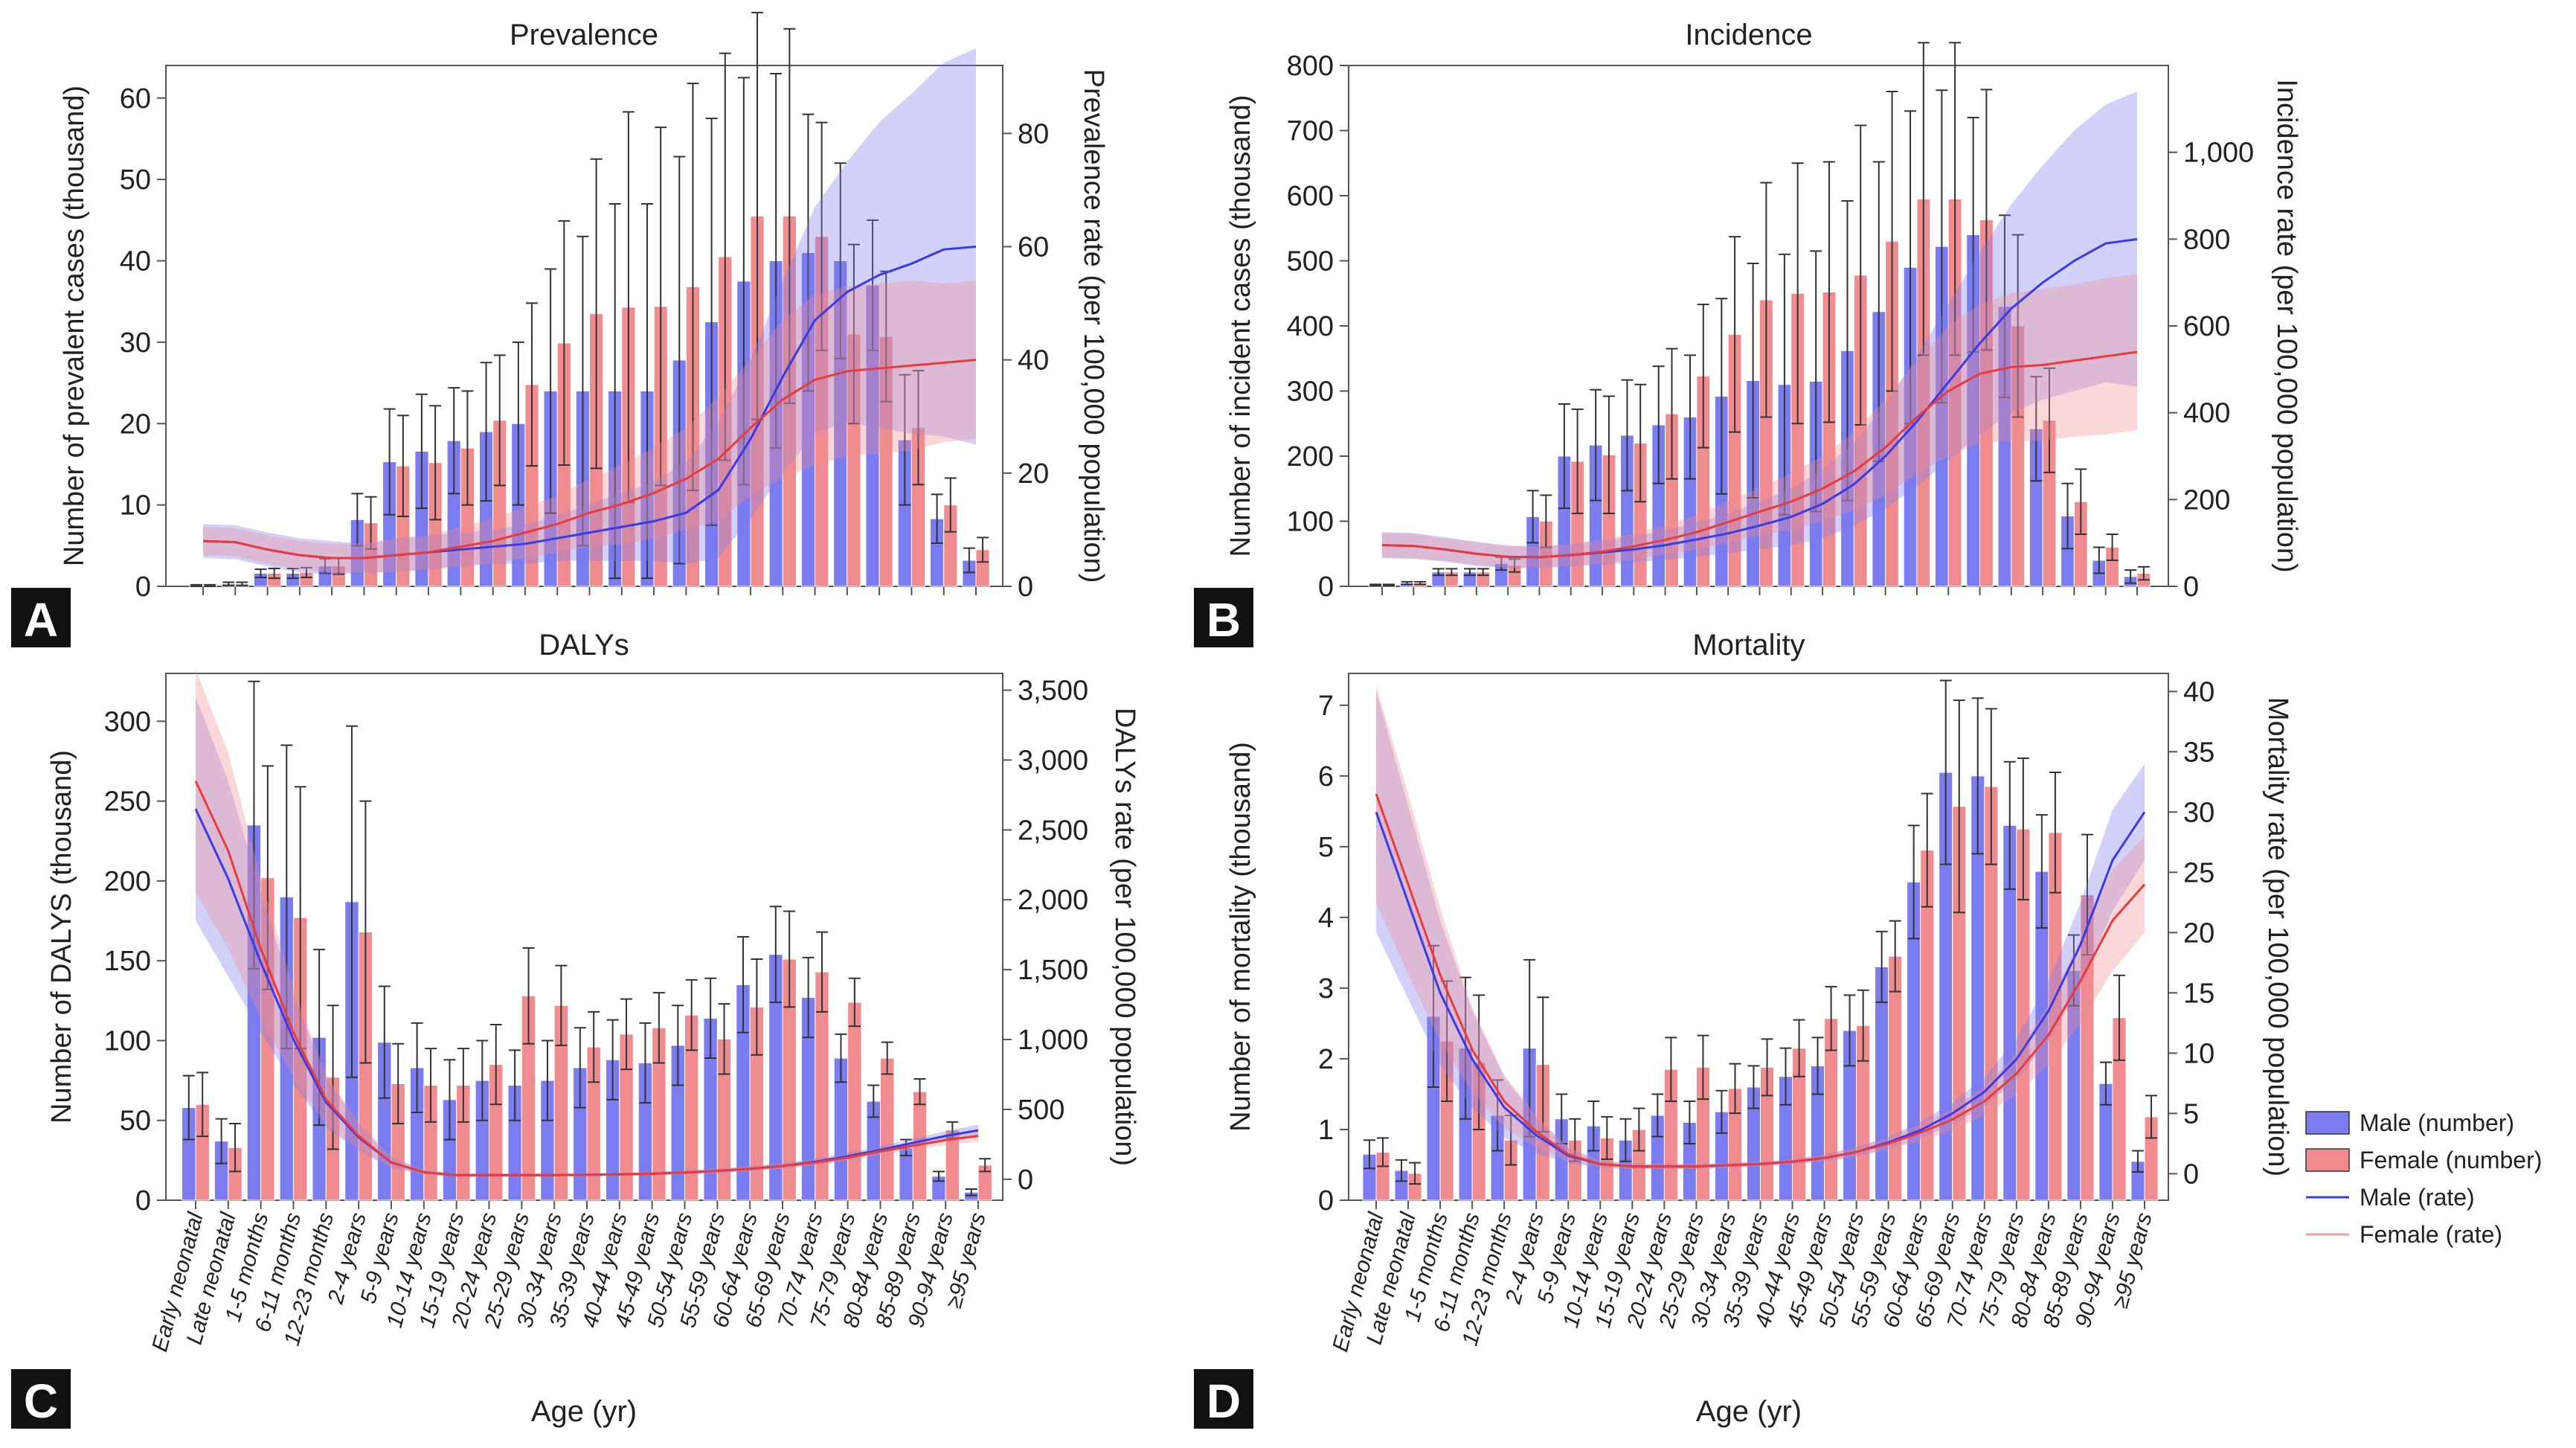 The image size is (2576, 1448). I want to click on panel-title-a: Prevalence, so click(584, 35).